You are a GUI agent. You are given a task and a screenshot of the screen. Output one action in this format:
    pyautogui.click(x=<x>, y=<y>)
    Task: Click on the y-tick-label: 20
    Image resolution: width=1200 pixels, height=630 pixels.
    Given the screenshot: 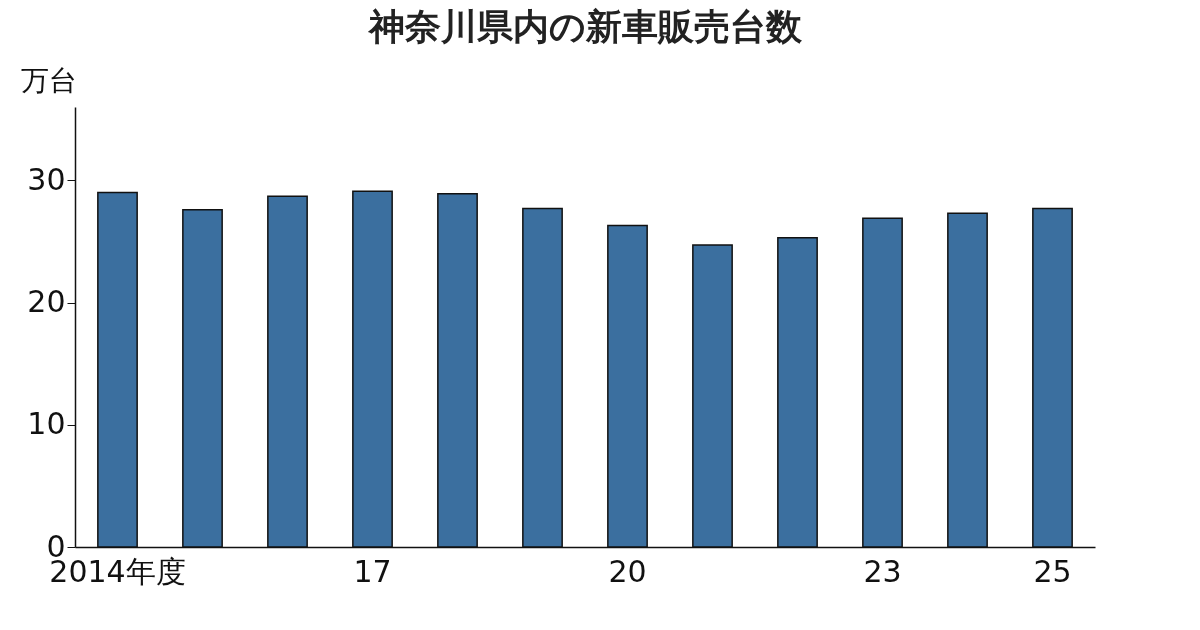 What is the action you would take?
    pyautogui.click(x=46, y=302)
    